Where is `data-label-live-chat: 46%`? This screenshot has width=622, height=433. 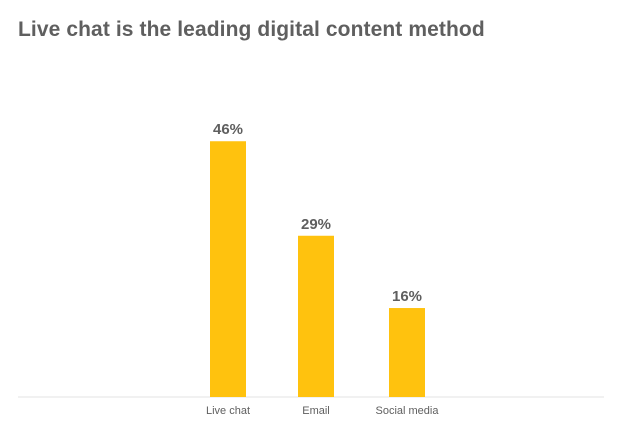
data-label-live-chat: 46% is located at coordinates (228, 129).